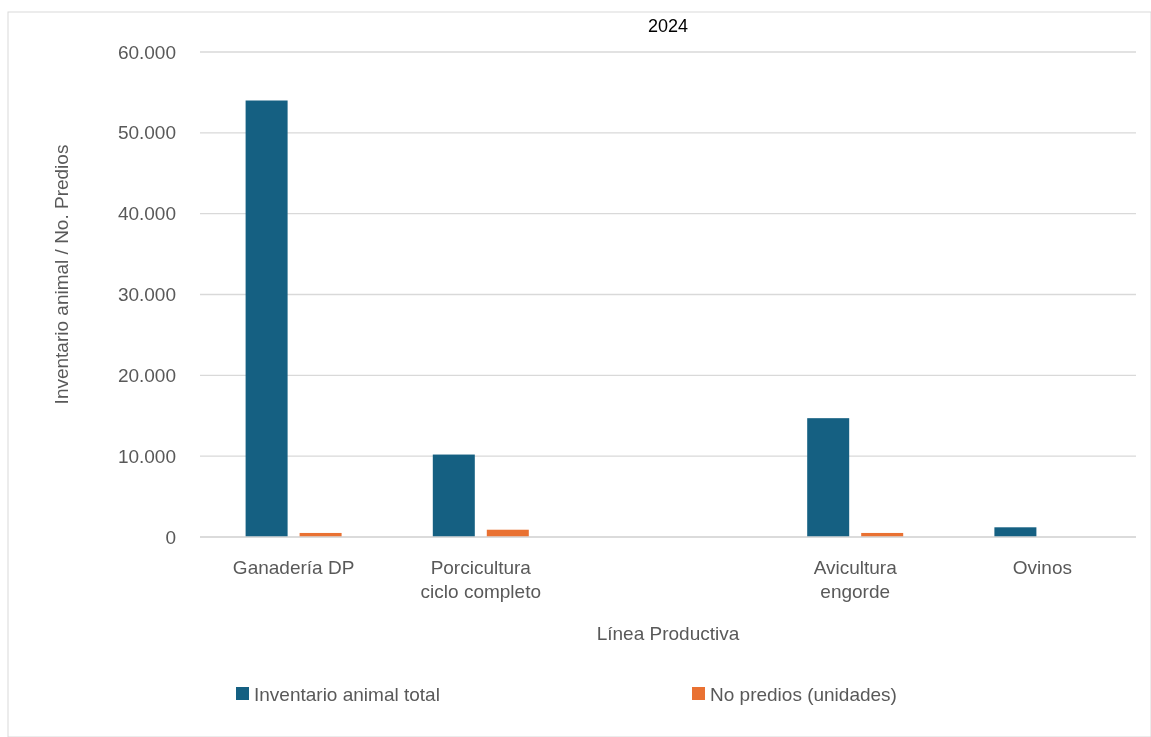 Image resolution: width=1151 pixels, height=737 pixels. What do you see at coordinates (146, 456) in the screenshot?
I see `y-tick-label: 10.000` at bounding box center [146, 456].